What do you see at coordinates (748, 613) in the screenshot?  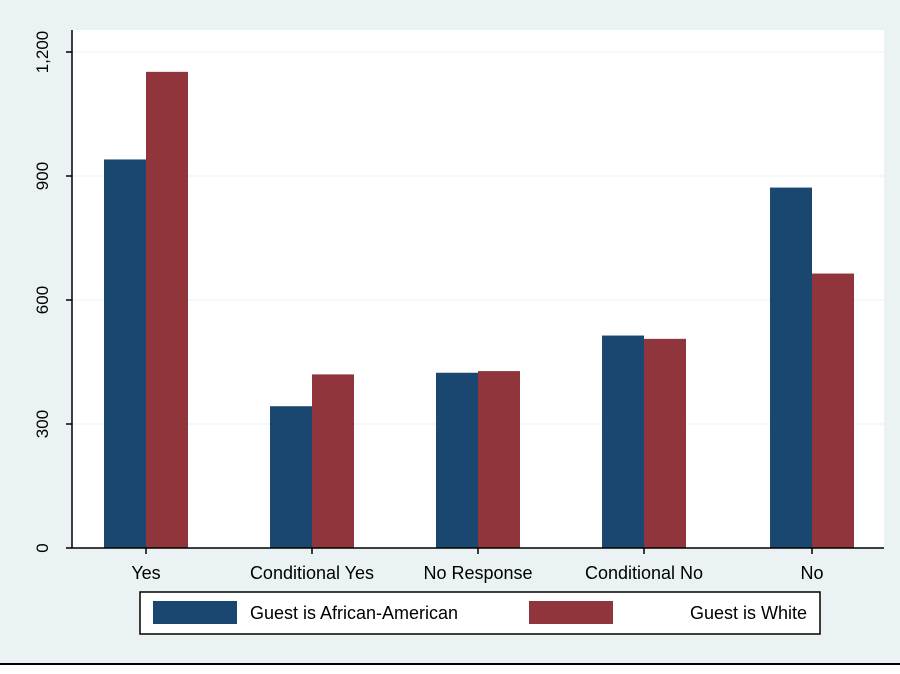 I see `legend-label-1: Guest is White` at bounding box center [748, 613].